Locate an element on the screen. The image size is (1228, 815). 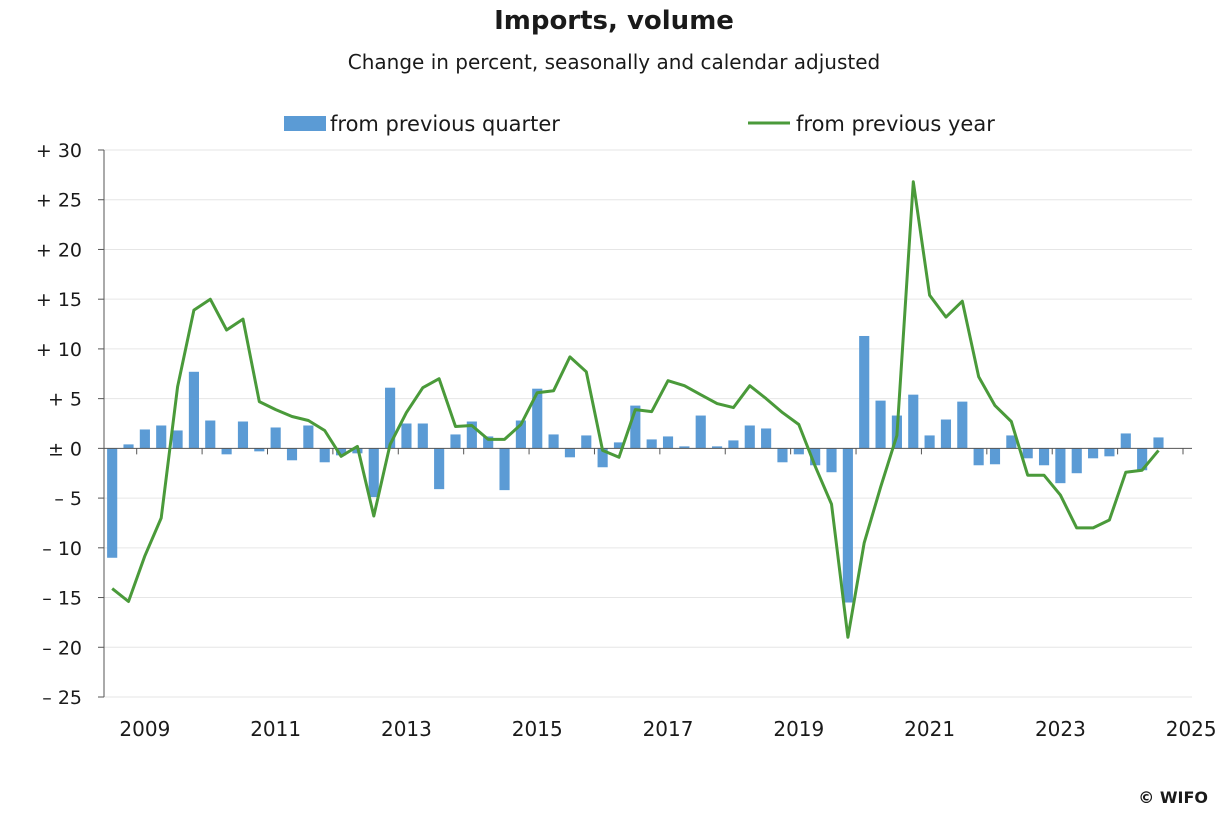
legend-label-bar: from previous quarter is located at coordinates (445, 124).